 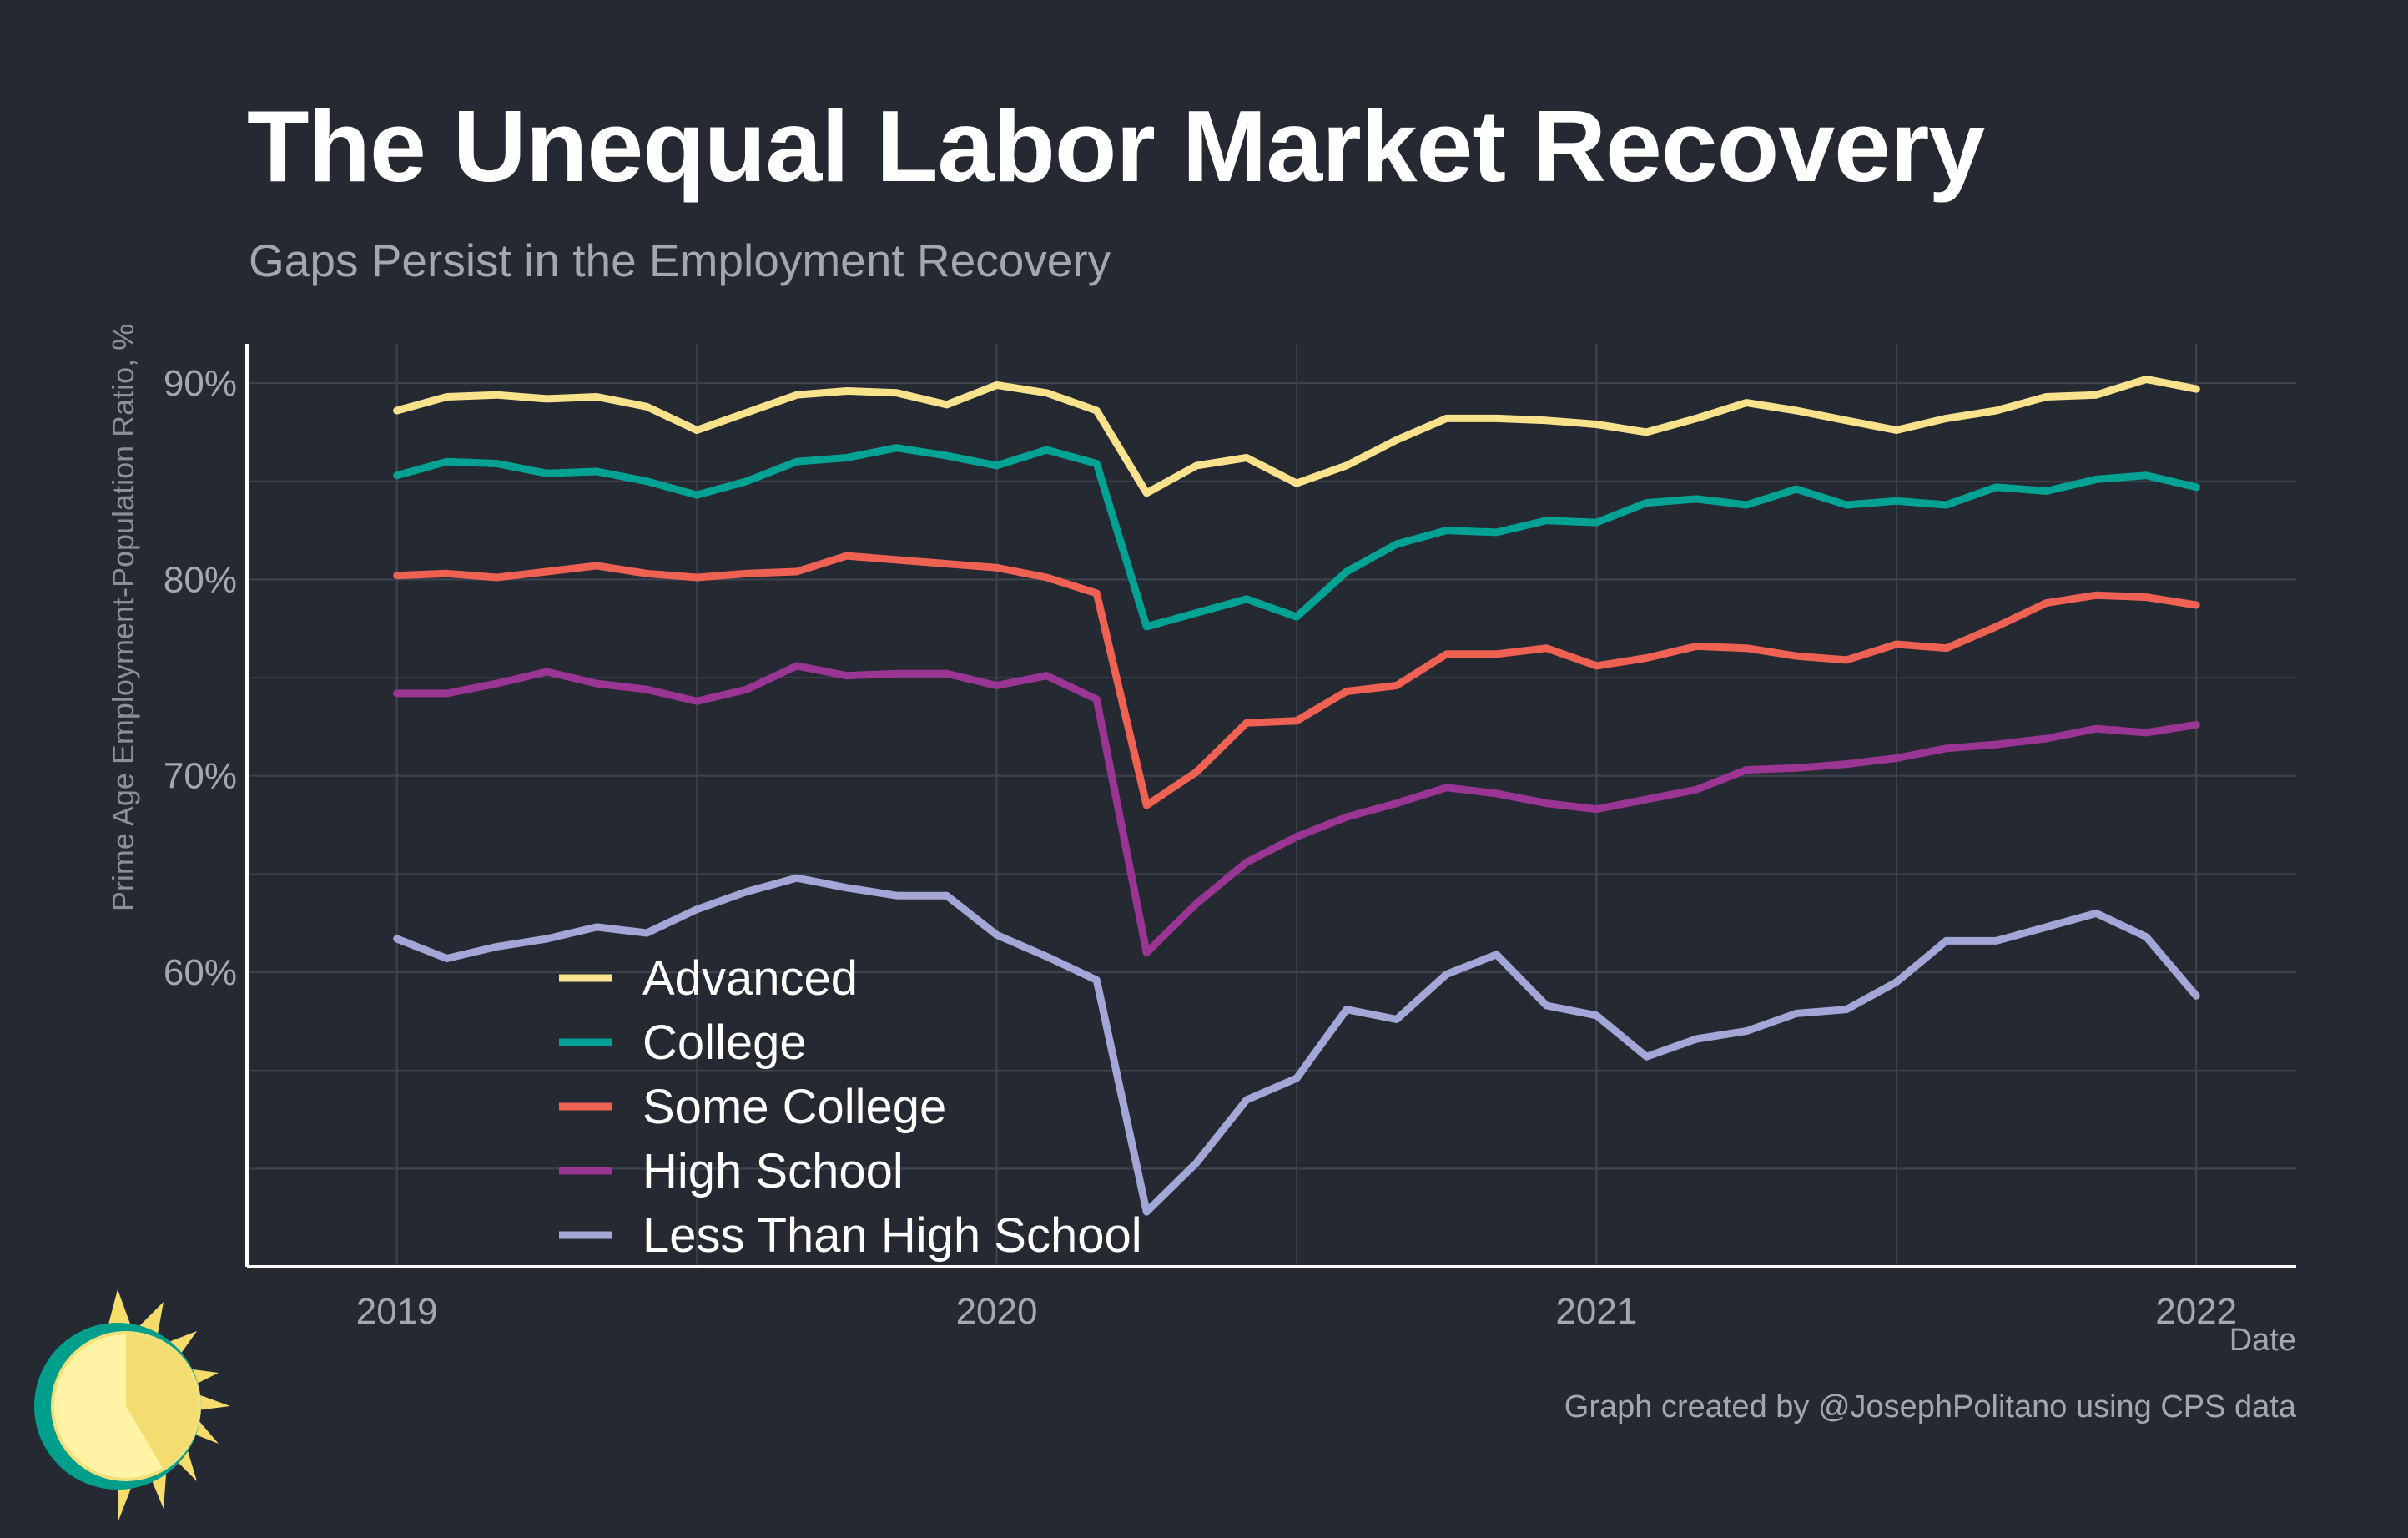 What do you see at coordinates (200, 972) in the screenshot?
I see `y-tick-label: 60%` at bounding box center [200, 972].